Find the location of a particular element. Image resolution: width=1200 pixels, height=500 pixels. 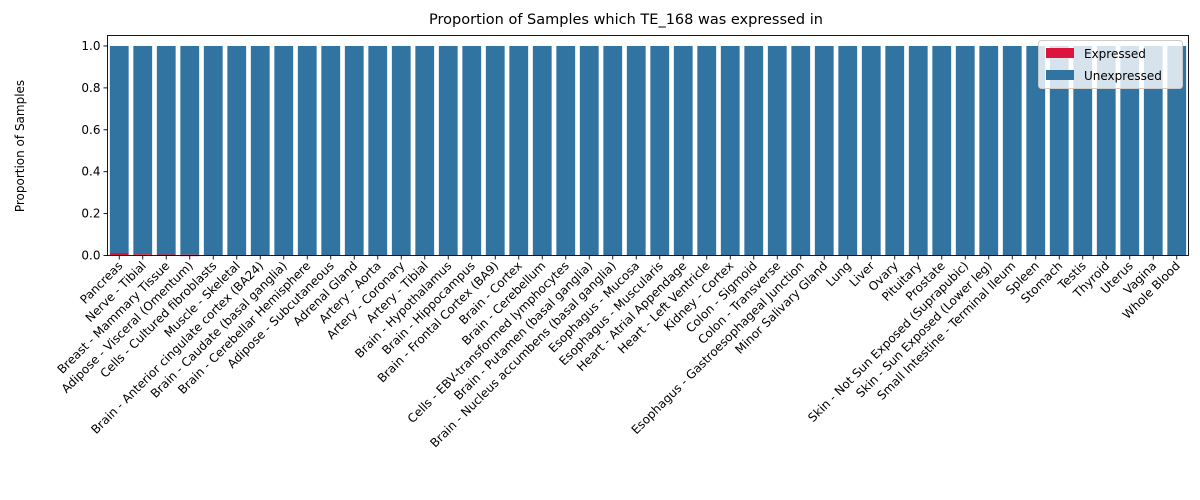

legend-box is located at coordinates (1110, 64).